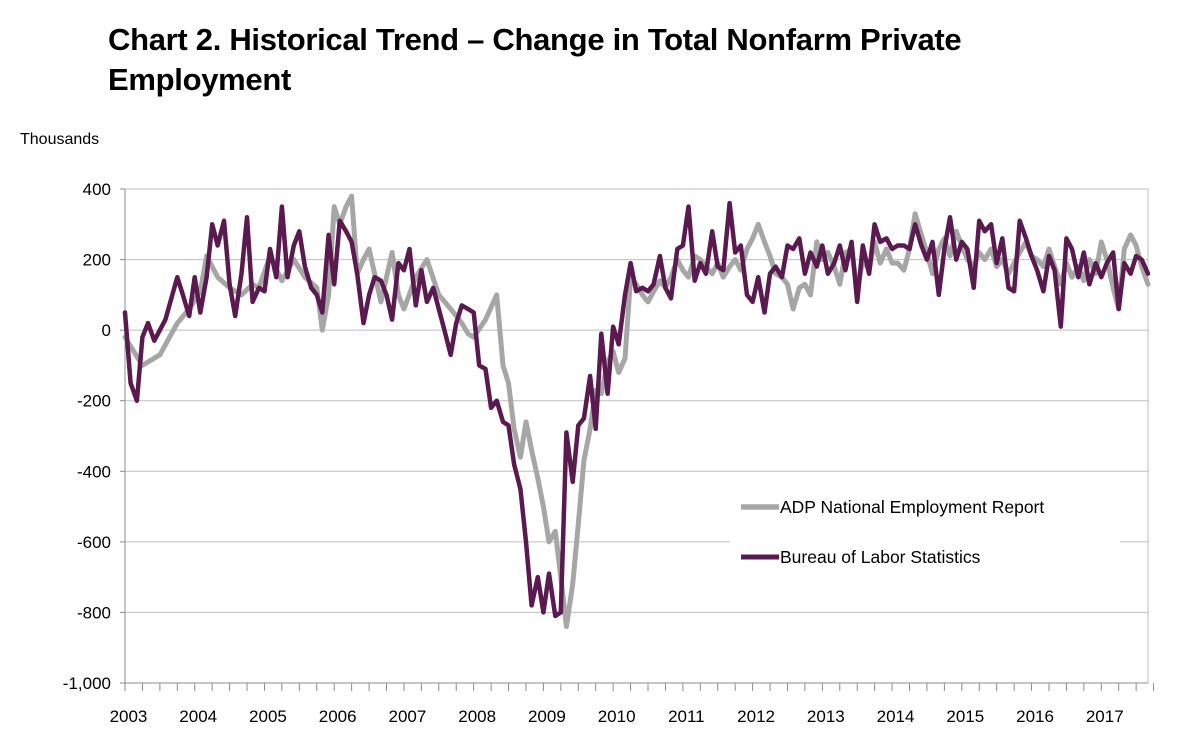  What do you see at coordinates (97, 189) in the screenshot?
I see `y-tick-label: 400` at bounding box center [97, 189].